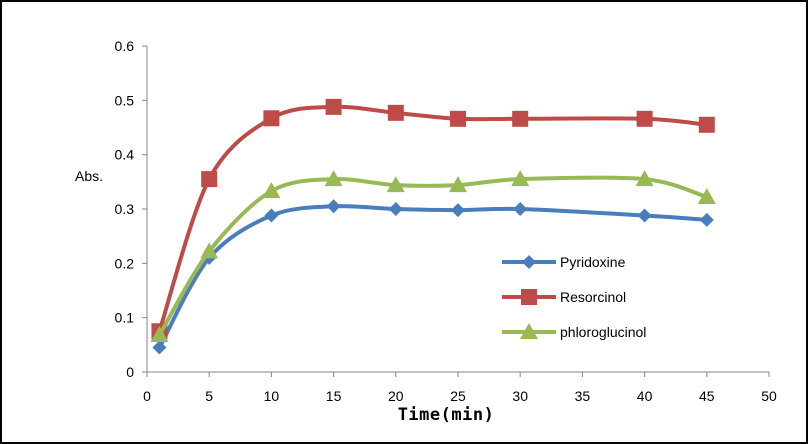 The height and width of the screenshot is (444, 808). What do you see at coordinates (458, 396) in the screenshot?
I see `x-tick-label: 25` at bounding box center [458, 396].